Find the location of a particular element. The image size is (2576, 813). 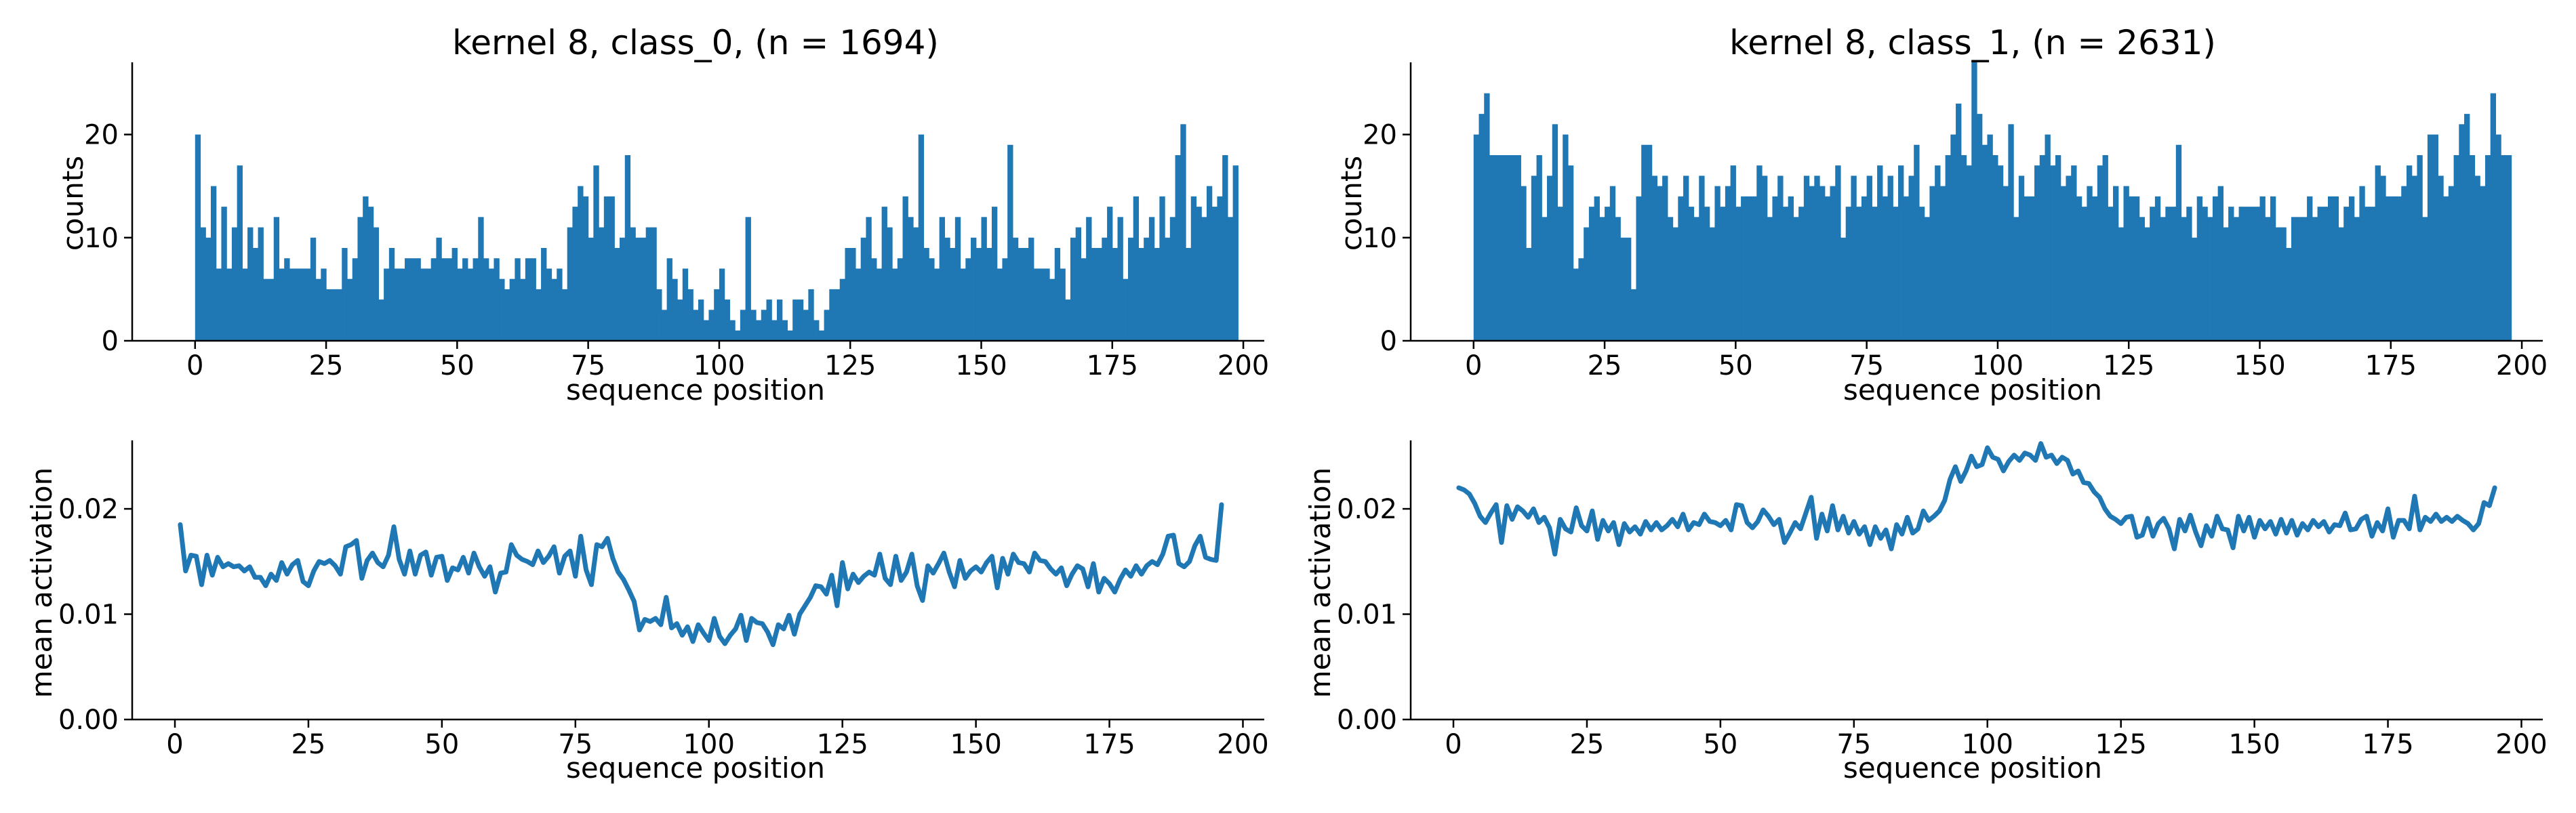

y-tick-label: 0.01 is located at coordinates (1367, 615).